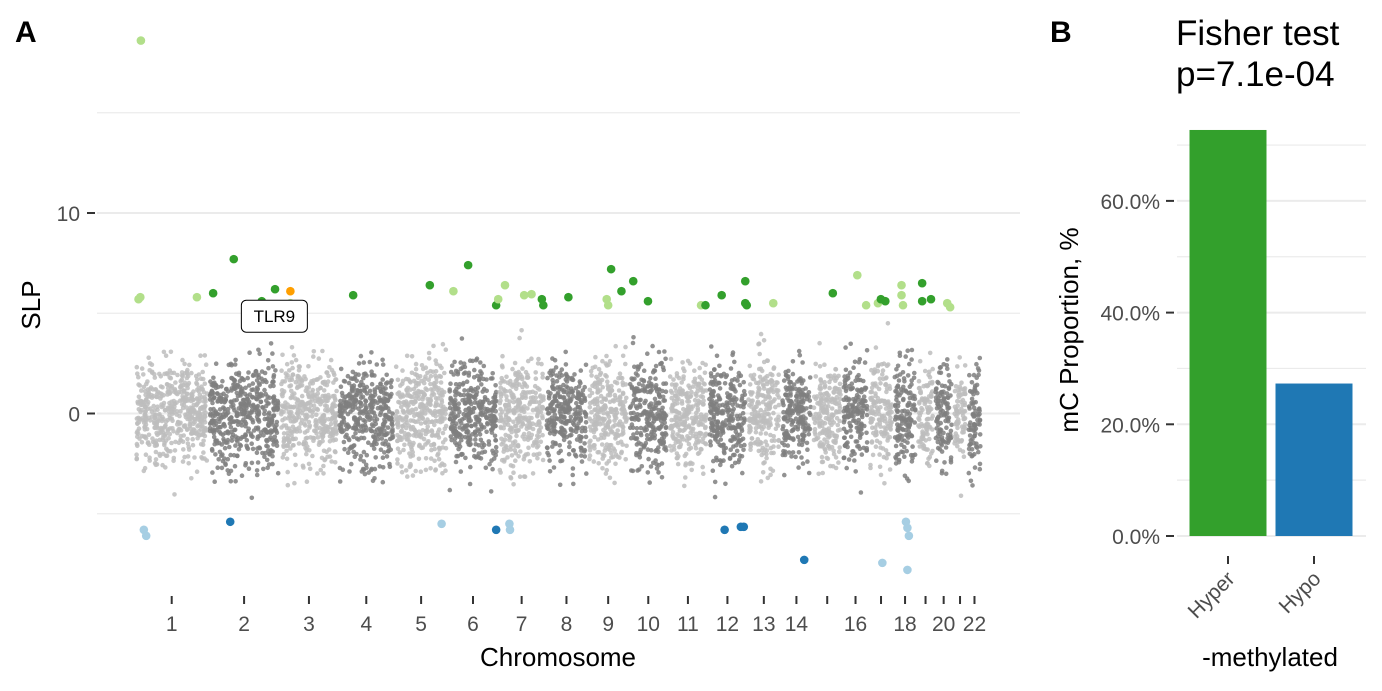 The image size is (1382, 691). I want to click on gene-annotation: TLR9, so click(274, 316).